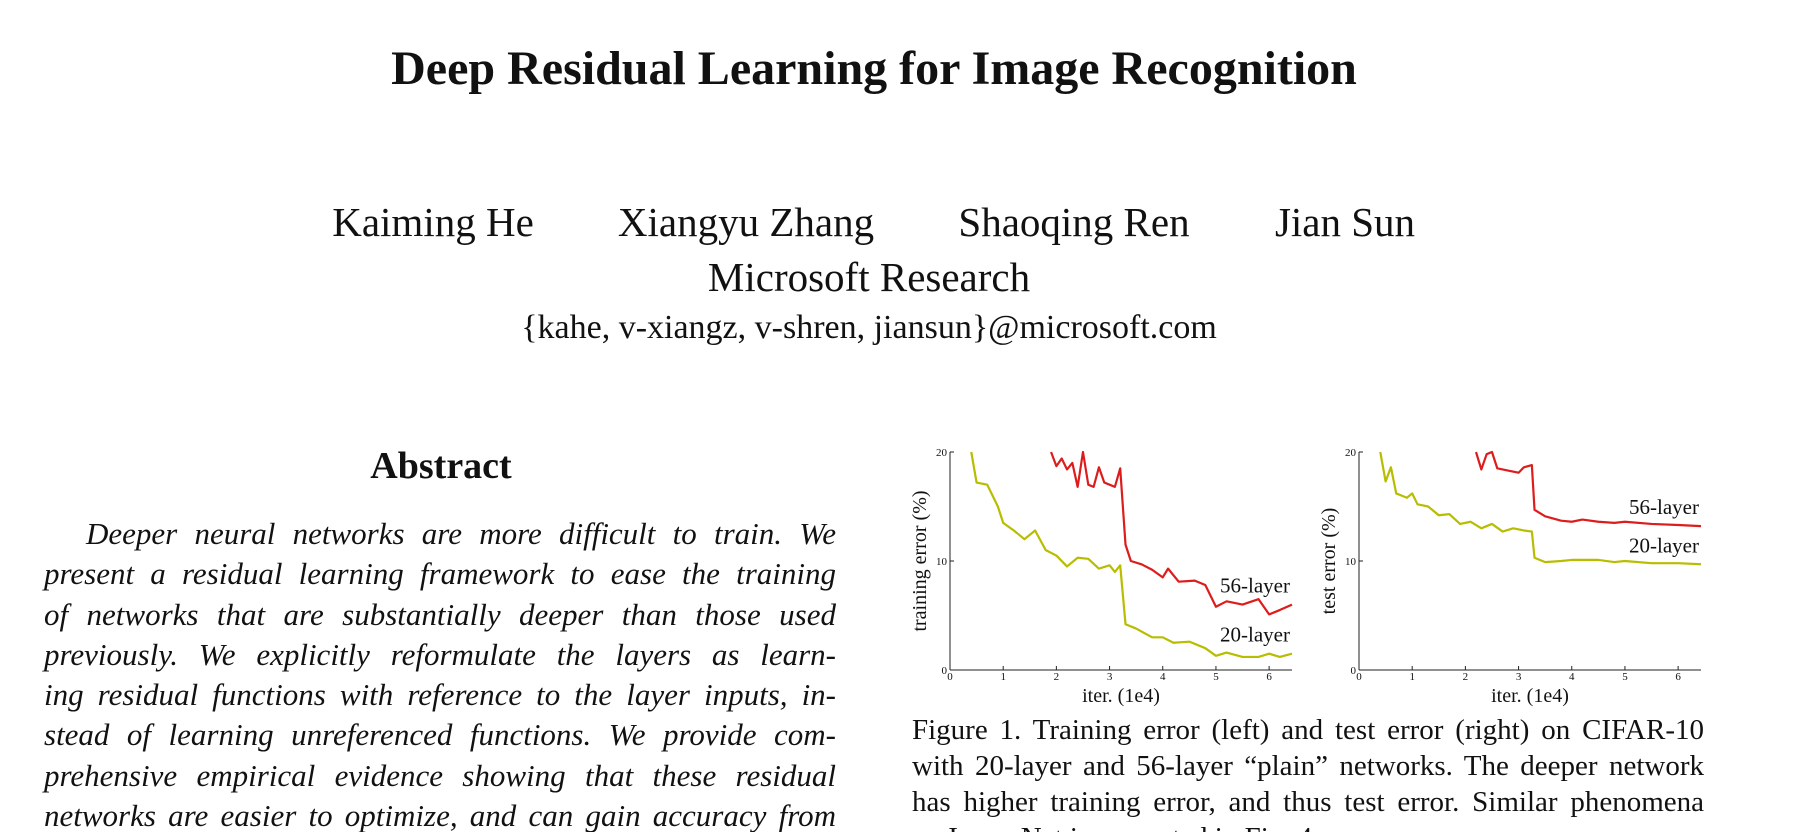  What do you see at coordinates (1308, 826) in the screenshot?
I see `caption-line: on ImageNet is presented in Fig. 4.` at bounding box center [1308, 826].